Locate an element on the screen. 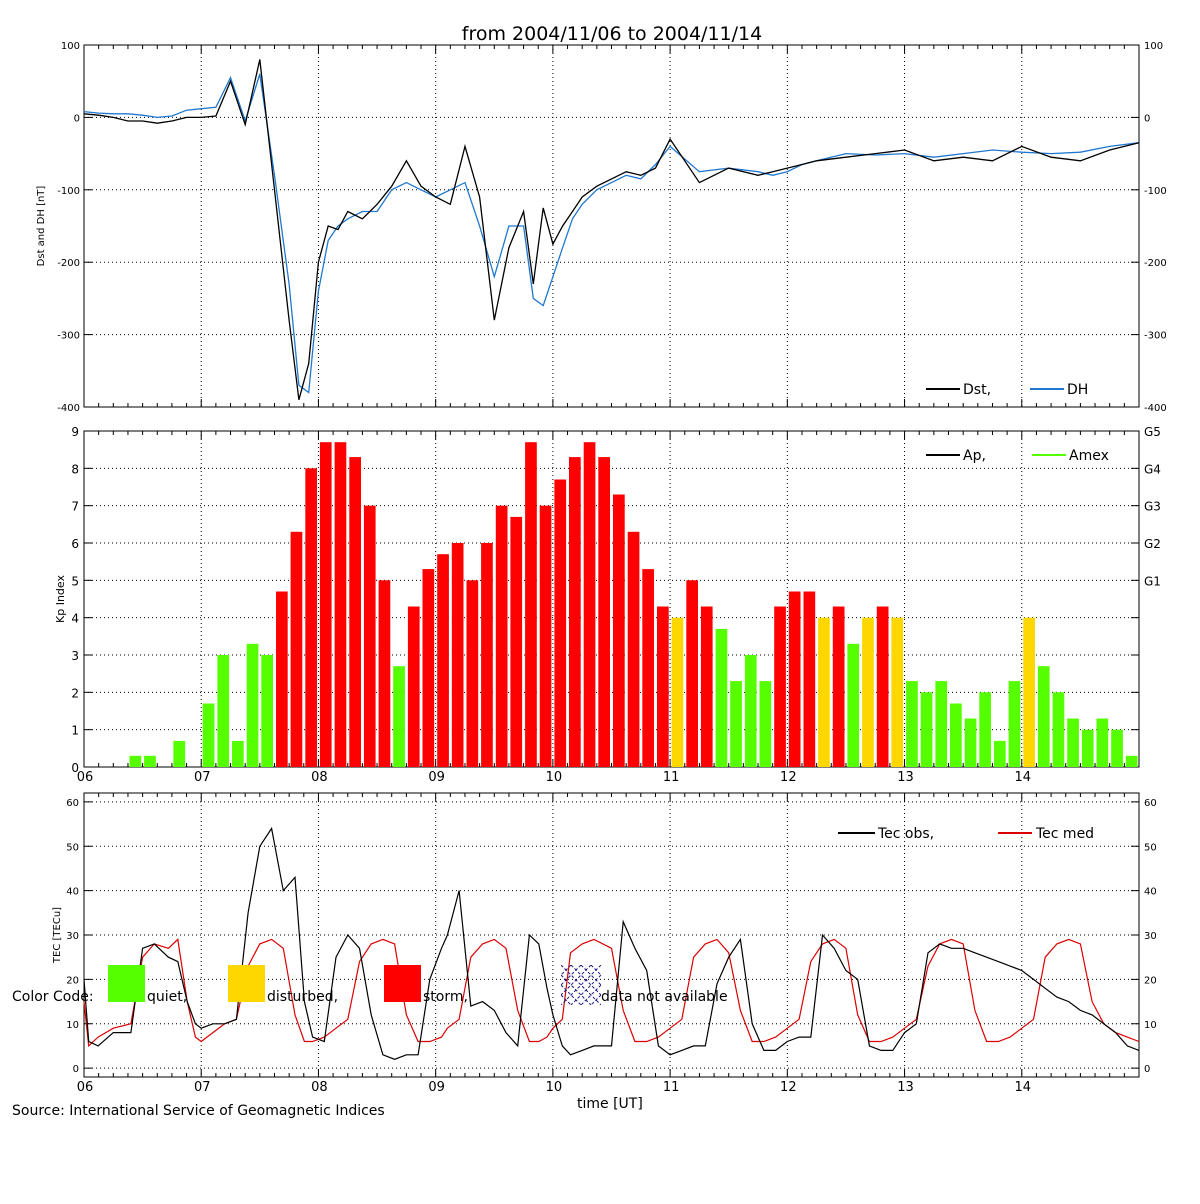 The width and height of the screenshot is (1200, 1204). kp-ytick-label: 0 is located at coordinates (75, 768).